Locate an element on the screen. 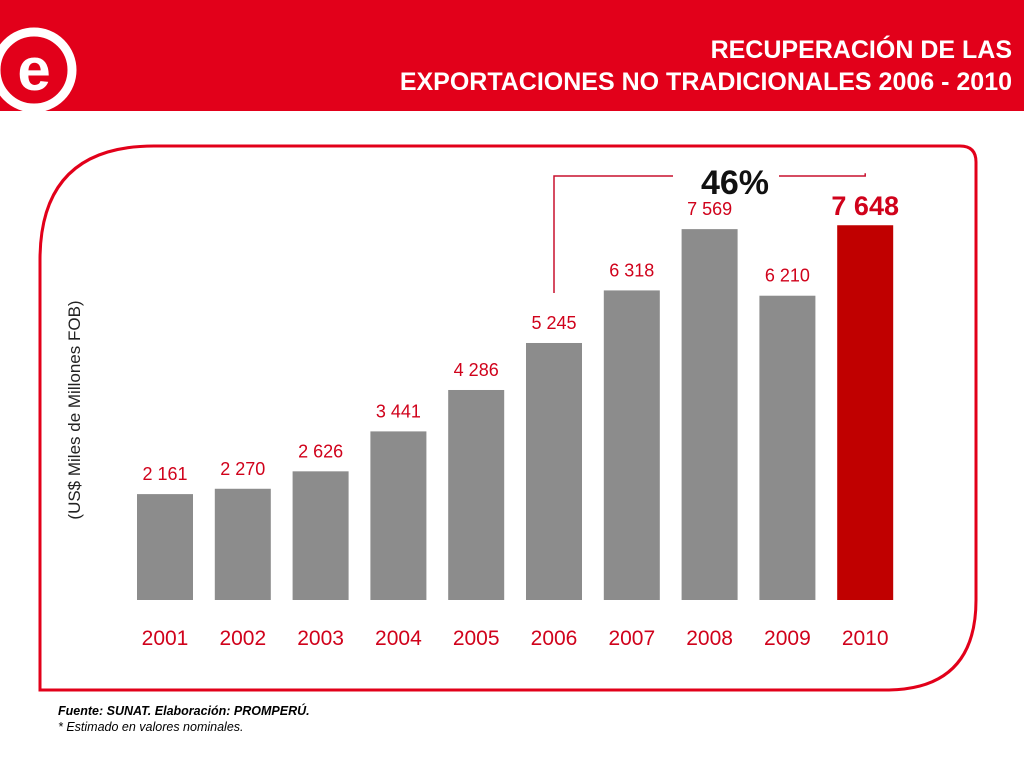 This screenshot has height=768, width=1024. tick-label-2003: 2003 is located at coordinates (320, 638).